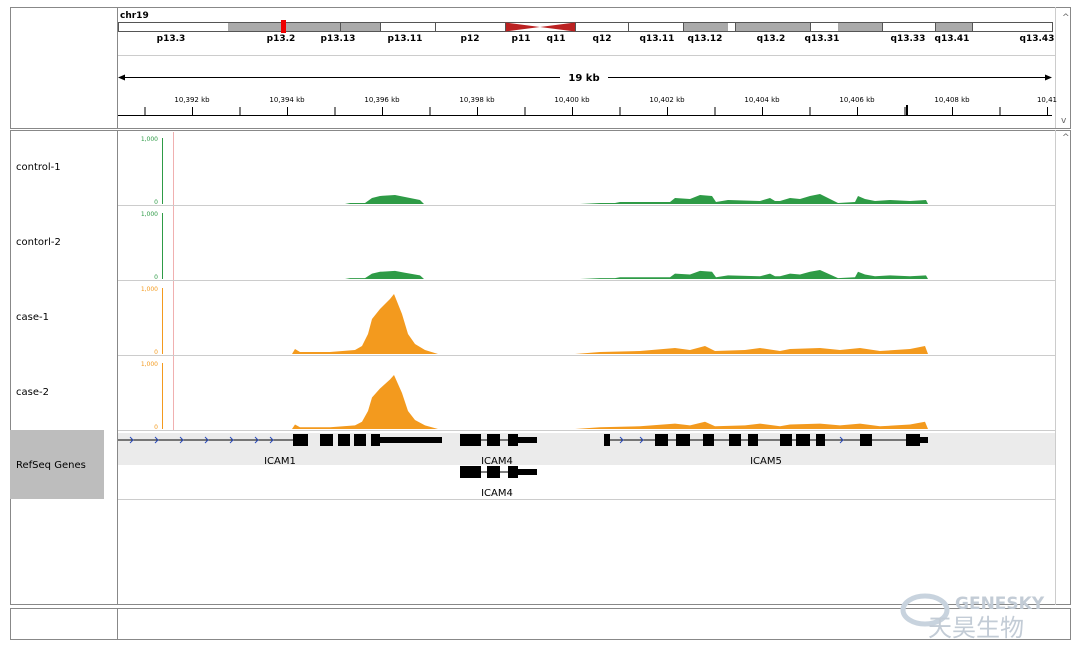 This screenshot has height=649, width=1080. I want to click on band-label: q13.43, so click(1037, 39).